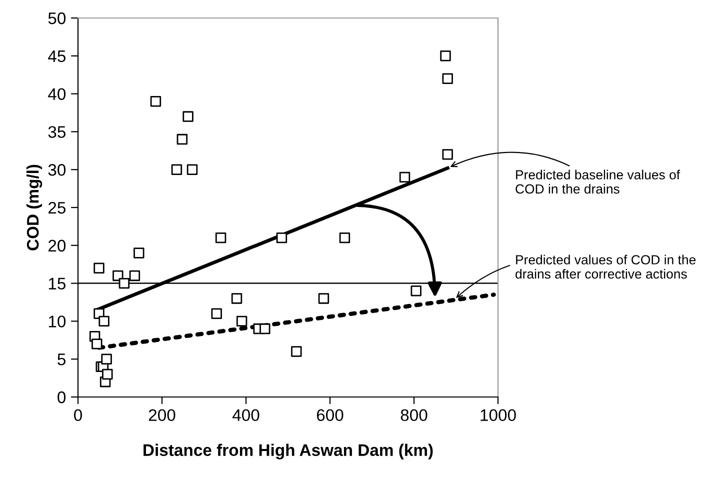 Image resolution: width=717 pixels, height=483 pixels. I want to click on y-tick-label: 50, so click(57, 18).